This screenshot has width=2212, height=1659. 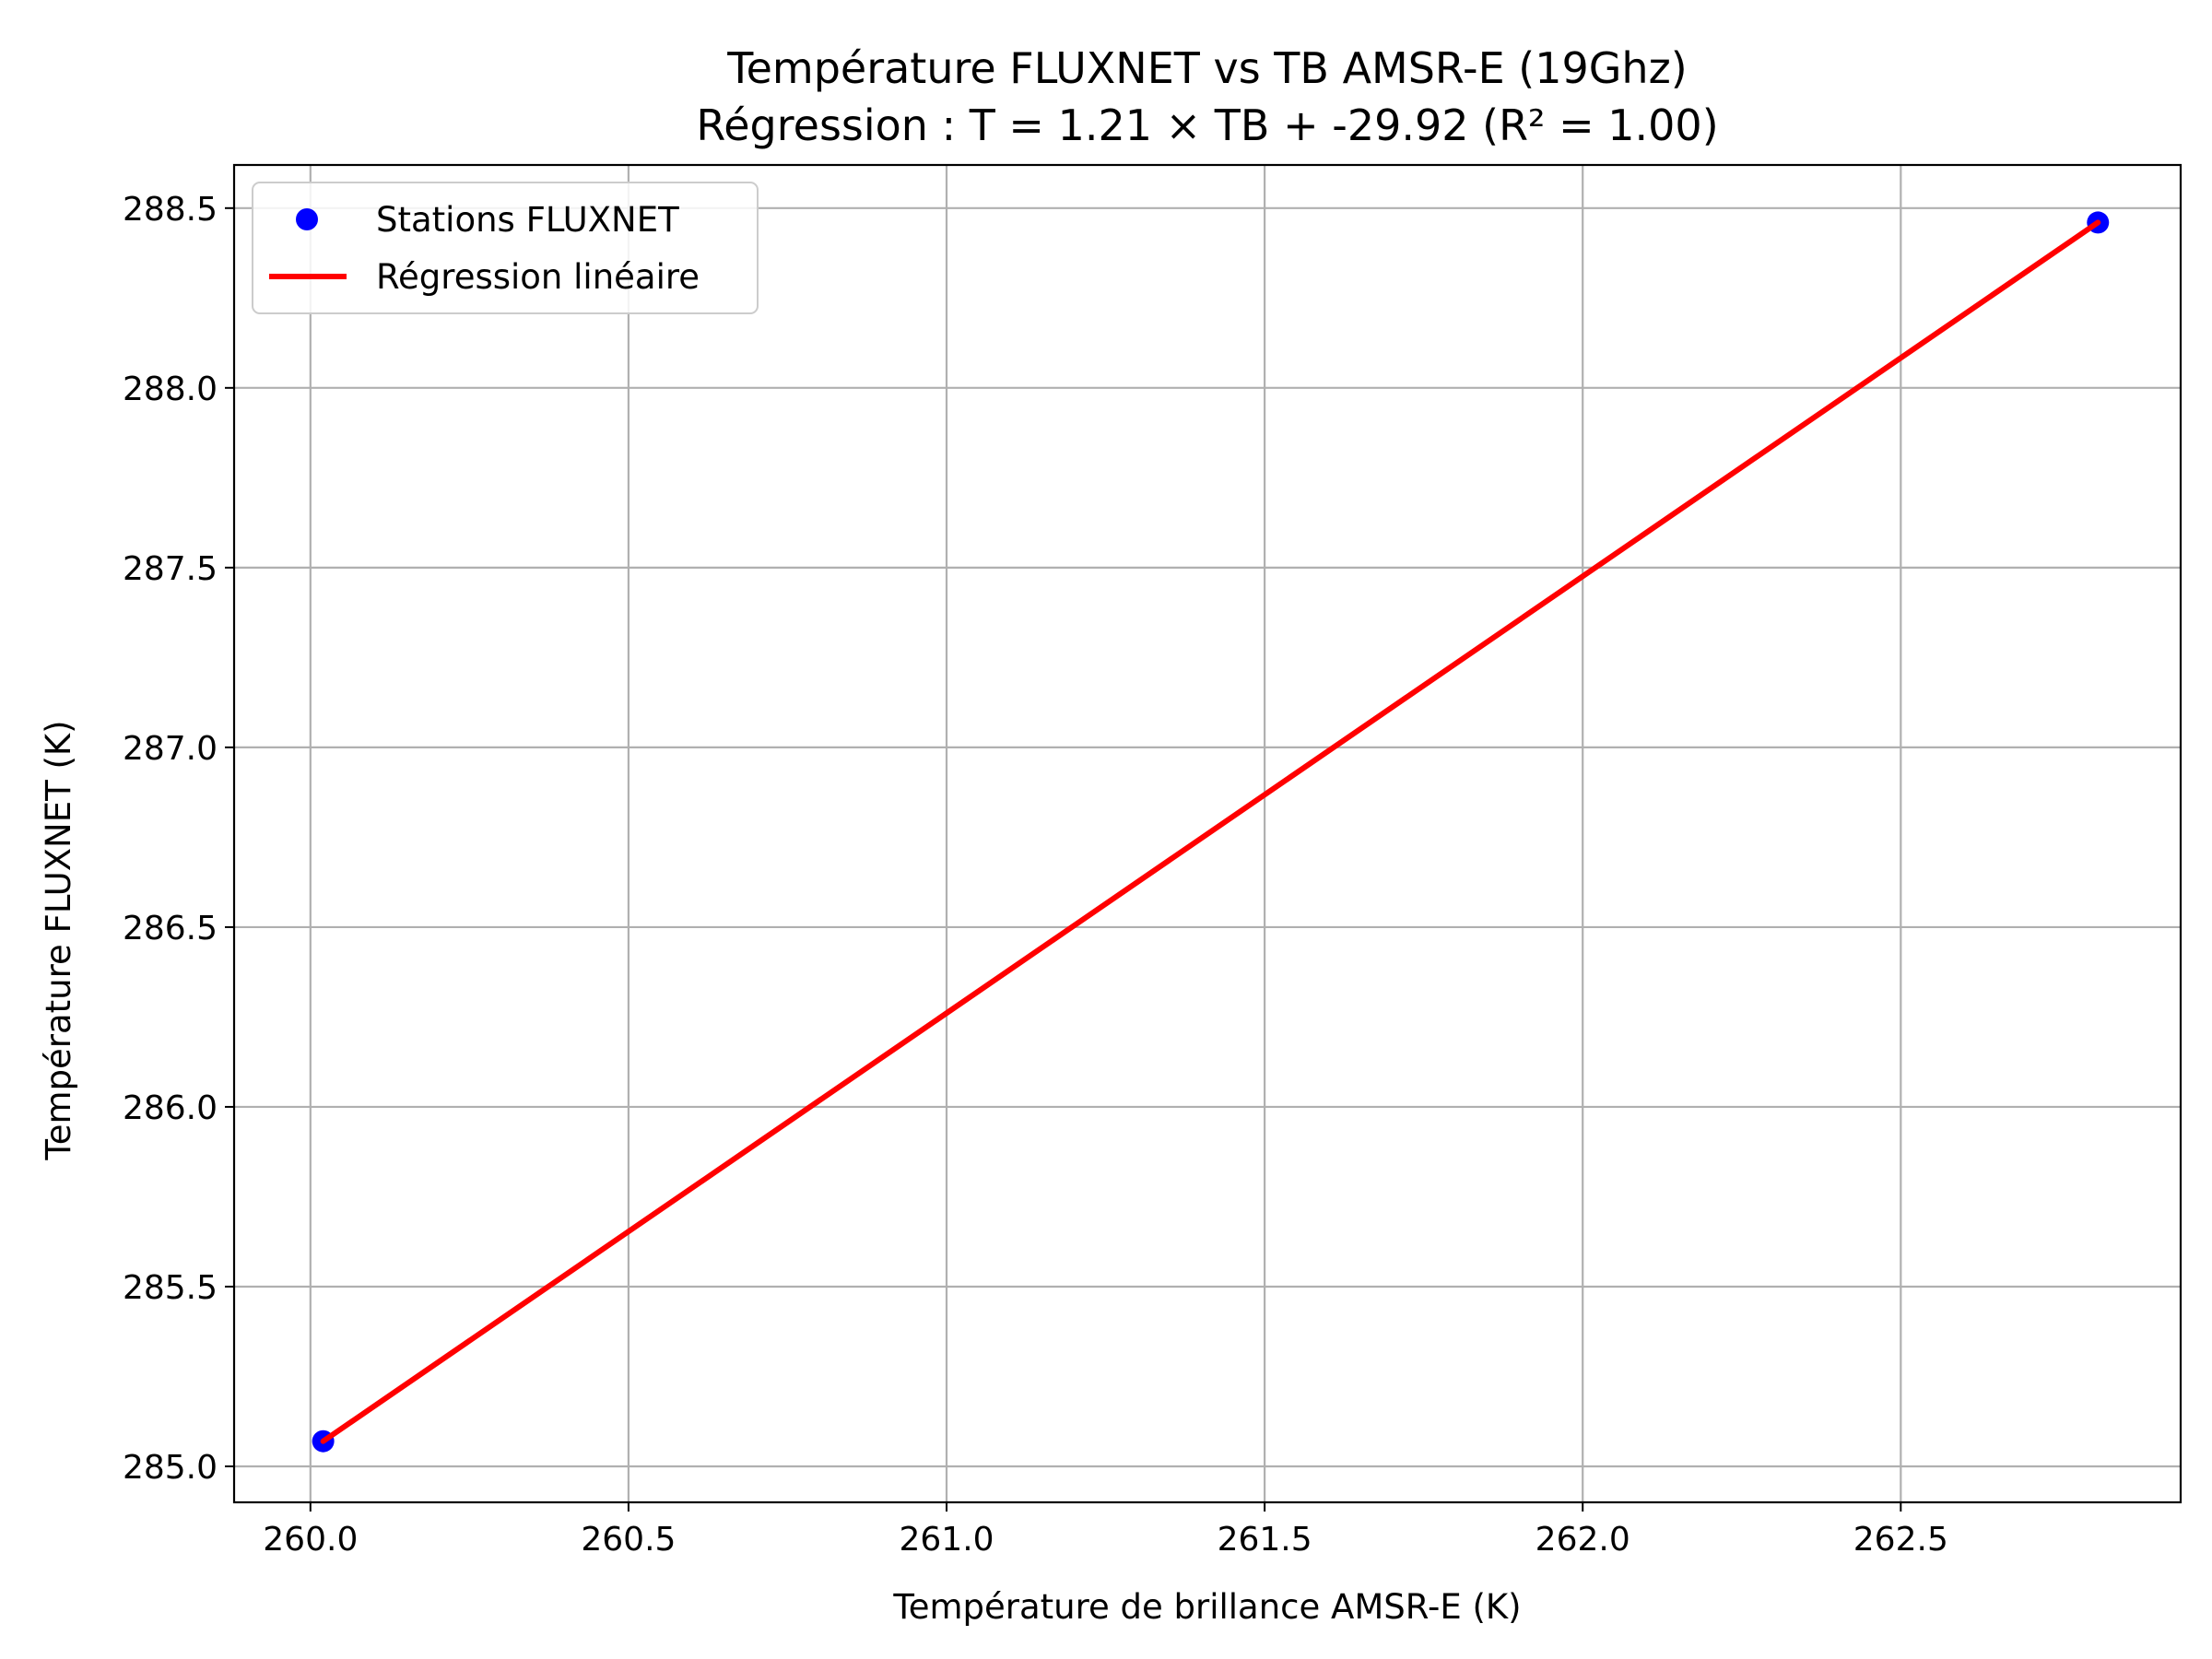 I want to click on legend: Stations FLUXNET Régression linéaire, so click(x=505, y=248).